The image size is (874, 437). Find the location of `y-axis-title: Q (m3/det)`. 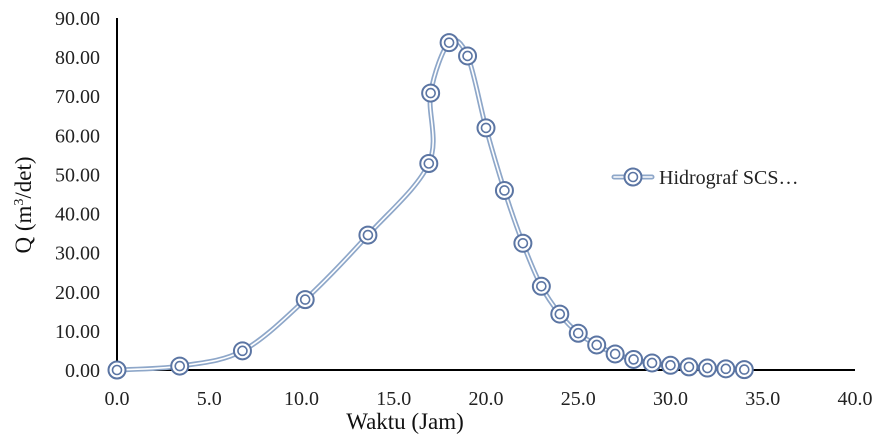

y-axis-title: Q (m3/det) is located at coordinates (23, 204).